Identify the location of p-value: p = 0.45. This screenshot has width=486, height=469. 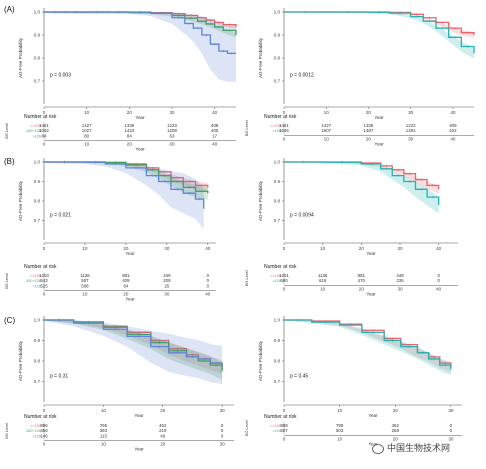
(299, 376).